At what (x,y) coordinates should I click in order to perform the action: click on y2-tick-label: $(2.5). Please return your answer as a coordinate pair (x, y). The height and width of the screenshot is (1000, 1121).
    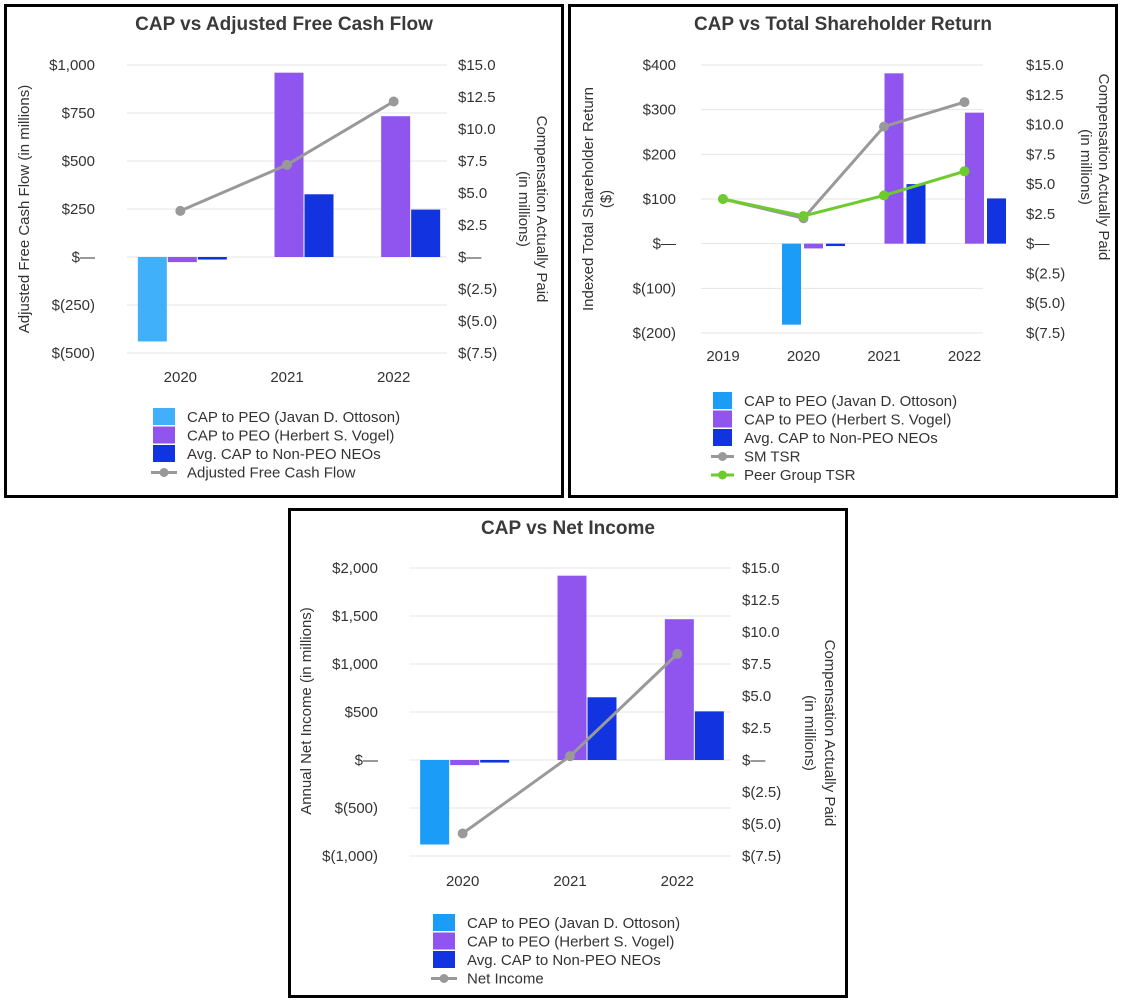
    Looking at the image, I should click on (761, 792).